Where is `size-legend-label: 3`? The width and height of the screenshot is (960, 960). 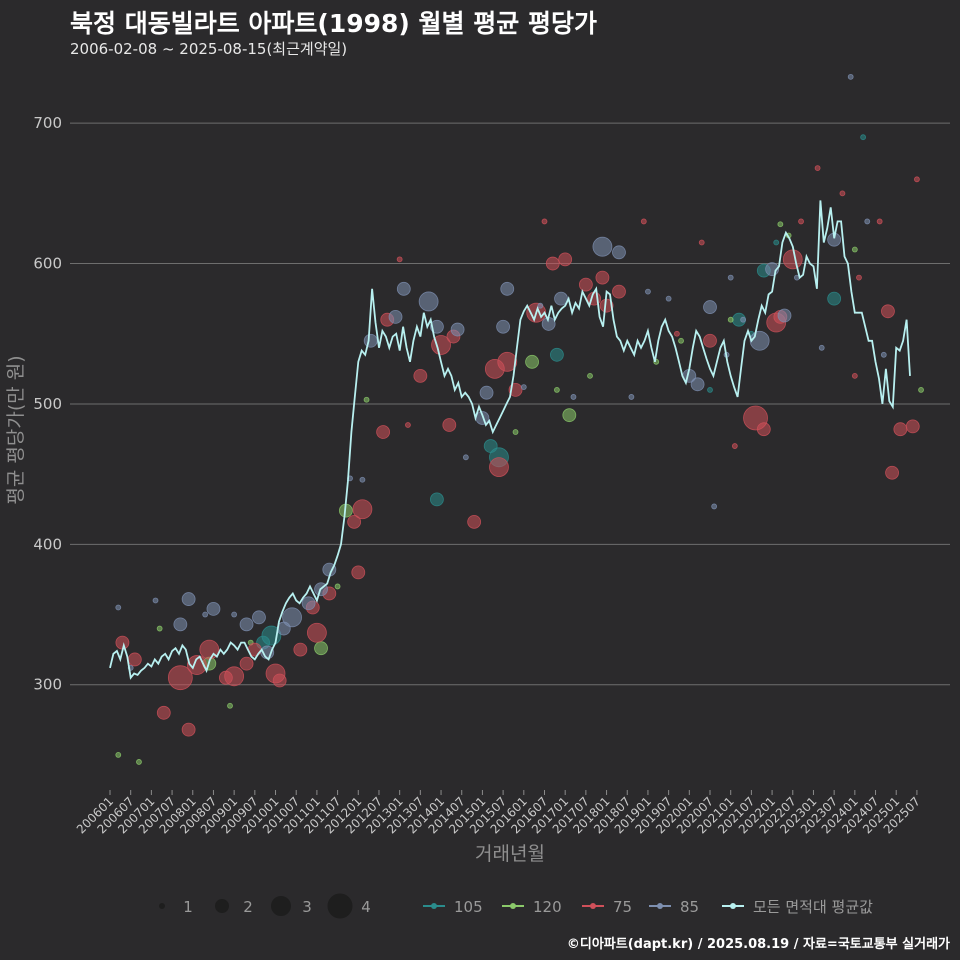 size-legend-label: 3 is located at coordinates (307, 907).